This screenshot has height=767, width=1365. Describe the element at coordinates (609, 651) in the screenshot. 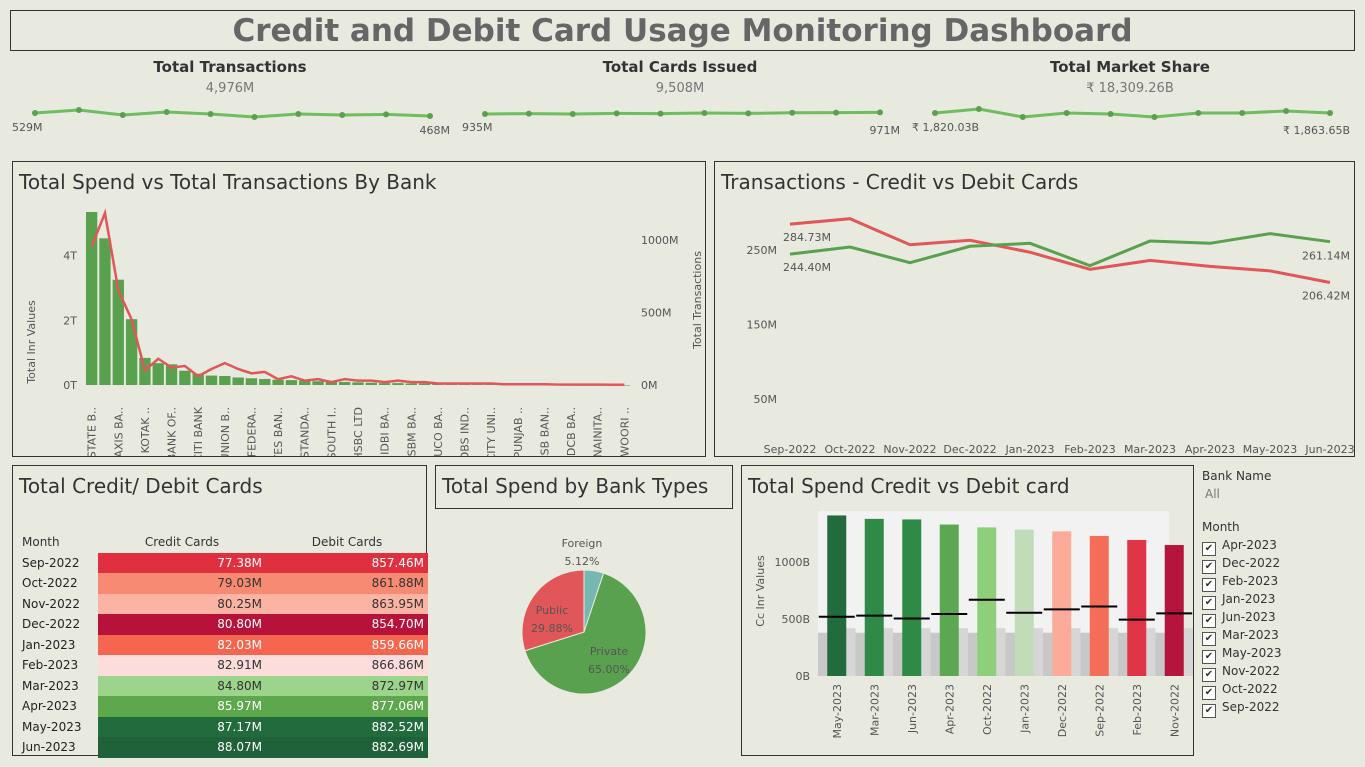

I see `pie-label-name: Private` at that location.